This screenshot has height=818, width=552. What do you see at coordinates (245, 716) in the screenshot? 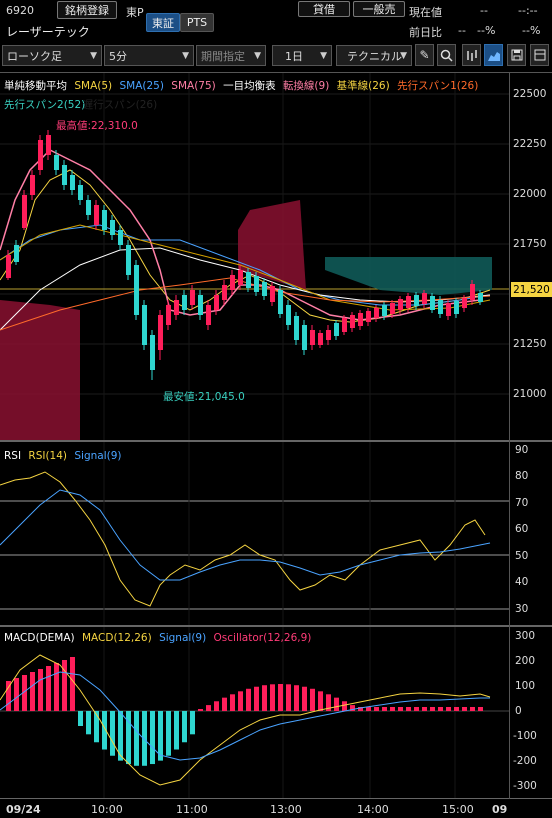
I see `macd-signal-line` at bounding box center [245, 716].